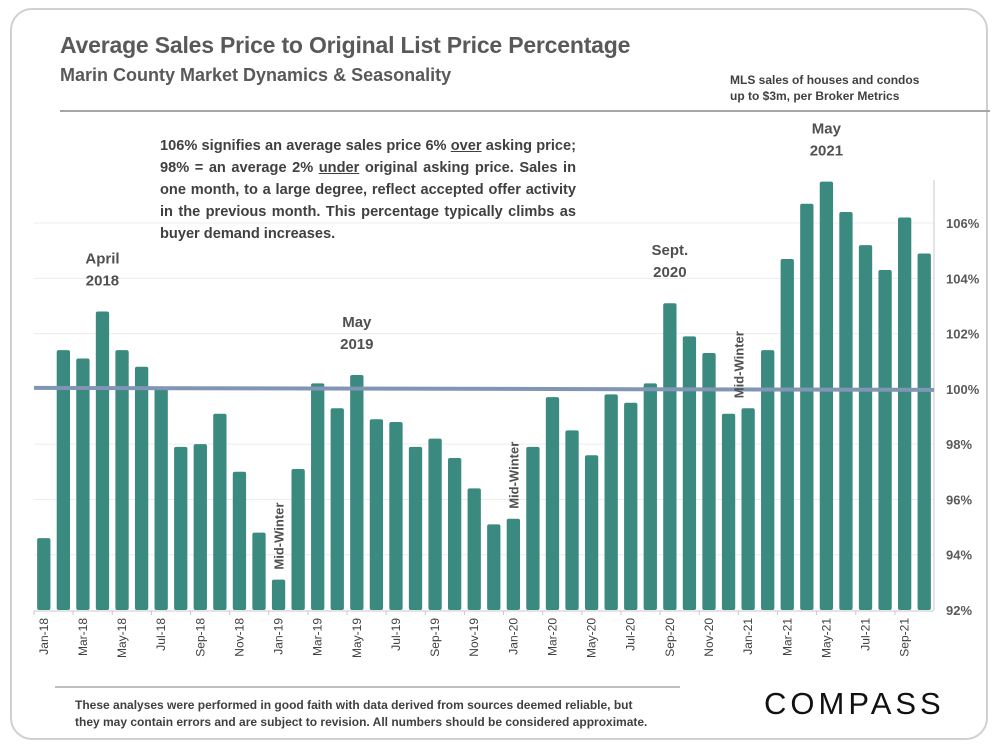 The image size is (1000, 750). What do you see at coordinates (200, 637) in the screenshot?
I see `x-tick-label: Sep-18` at bounding box center [200, 637].